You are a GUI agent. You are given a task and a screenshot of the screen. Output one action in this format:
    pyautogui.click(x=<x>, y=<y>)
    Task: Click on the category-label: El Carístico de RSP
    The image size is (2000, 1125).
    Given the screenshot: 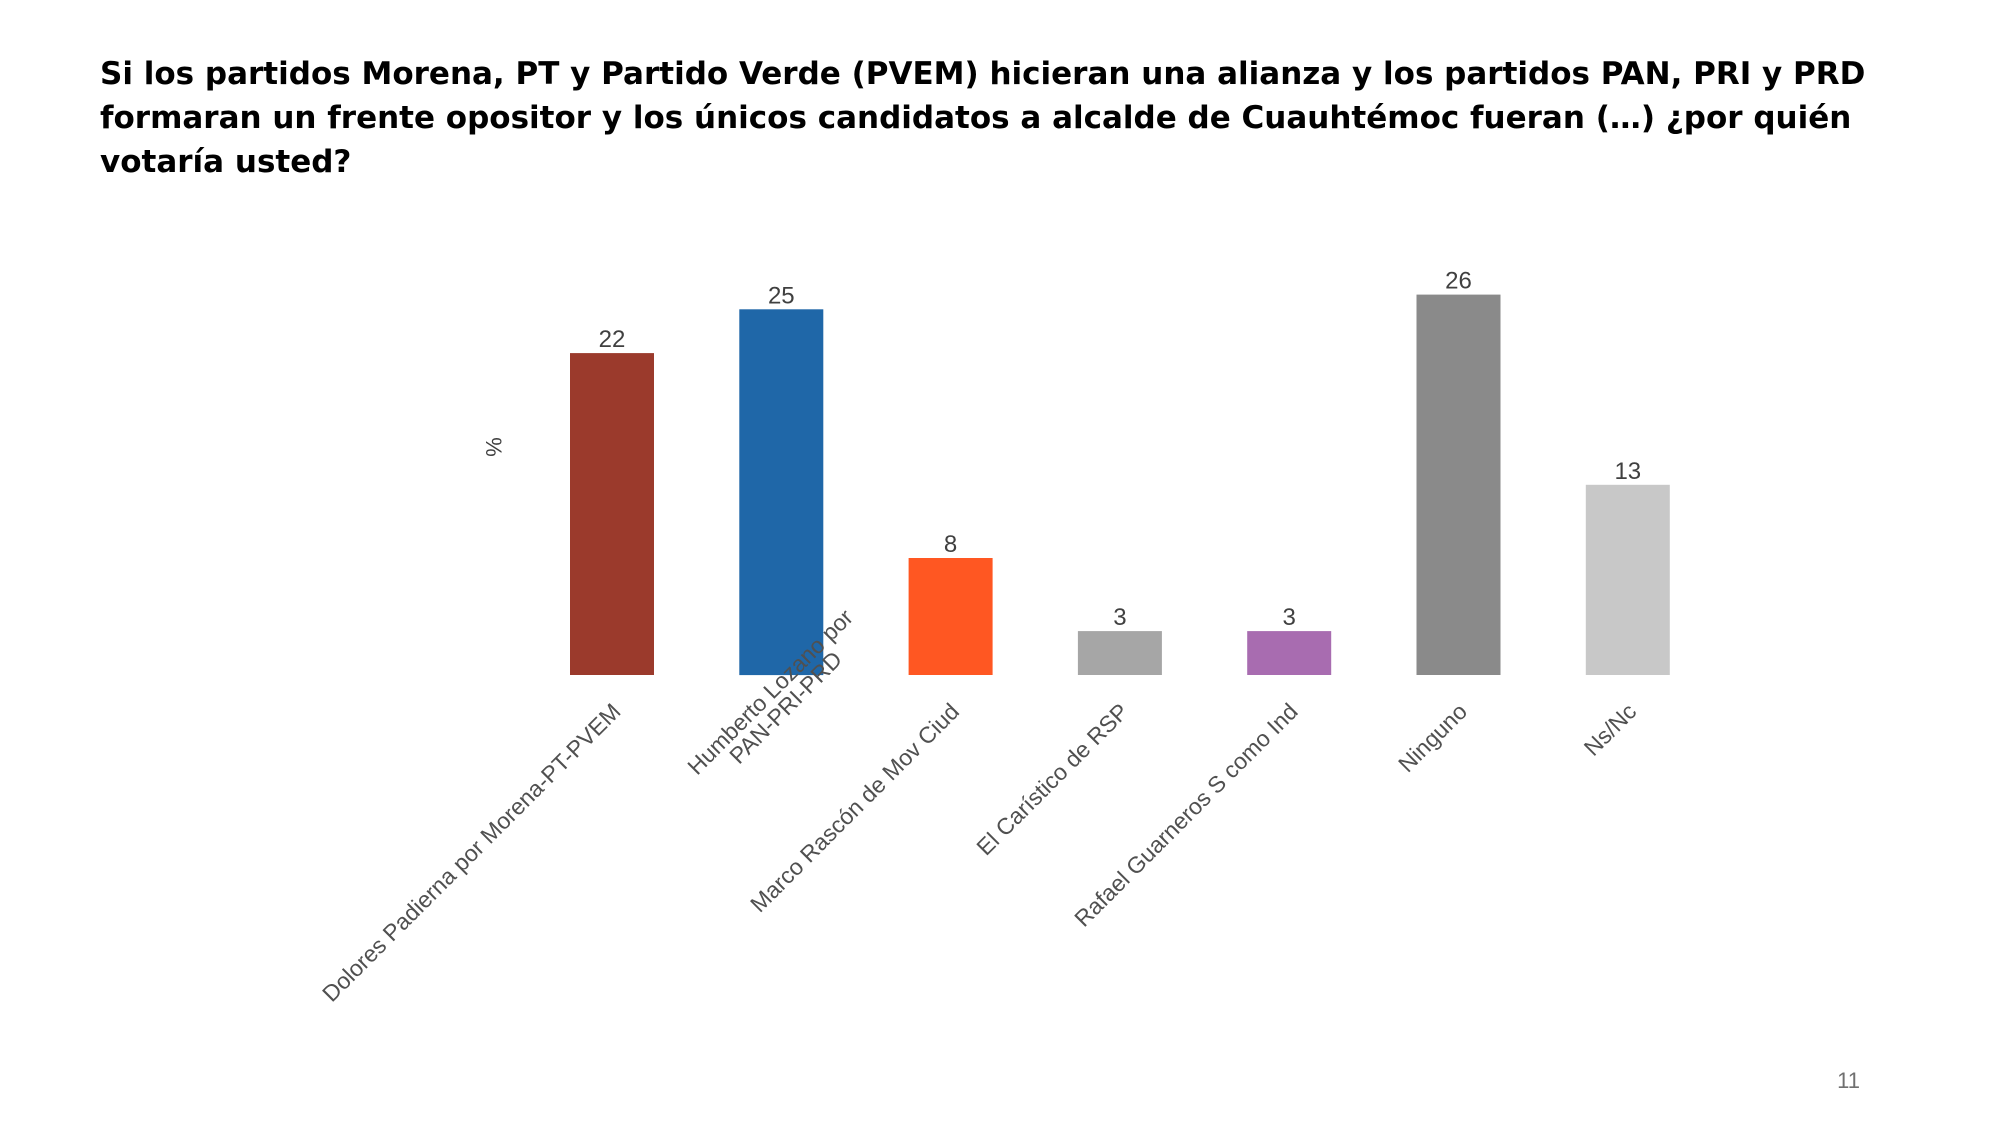 What is the action you would take?
    pyautogui.click(x=1052, y=779)
    